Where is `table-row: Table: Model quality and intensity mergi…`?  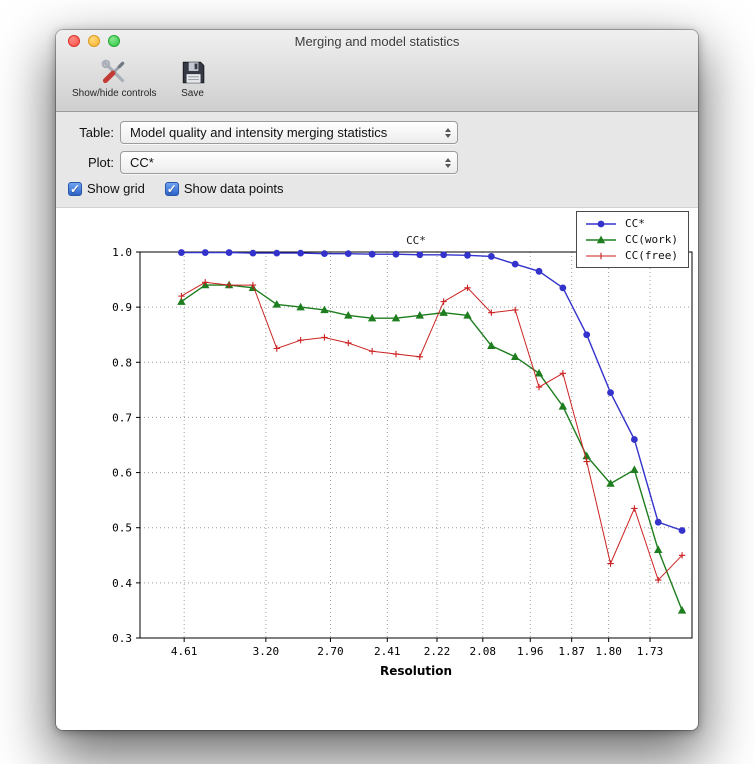 table-row: Table: Model quality and intensity mergi… is located at coordinates (377, 132).